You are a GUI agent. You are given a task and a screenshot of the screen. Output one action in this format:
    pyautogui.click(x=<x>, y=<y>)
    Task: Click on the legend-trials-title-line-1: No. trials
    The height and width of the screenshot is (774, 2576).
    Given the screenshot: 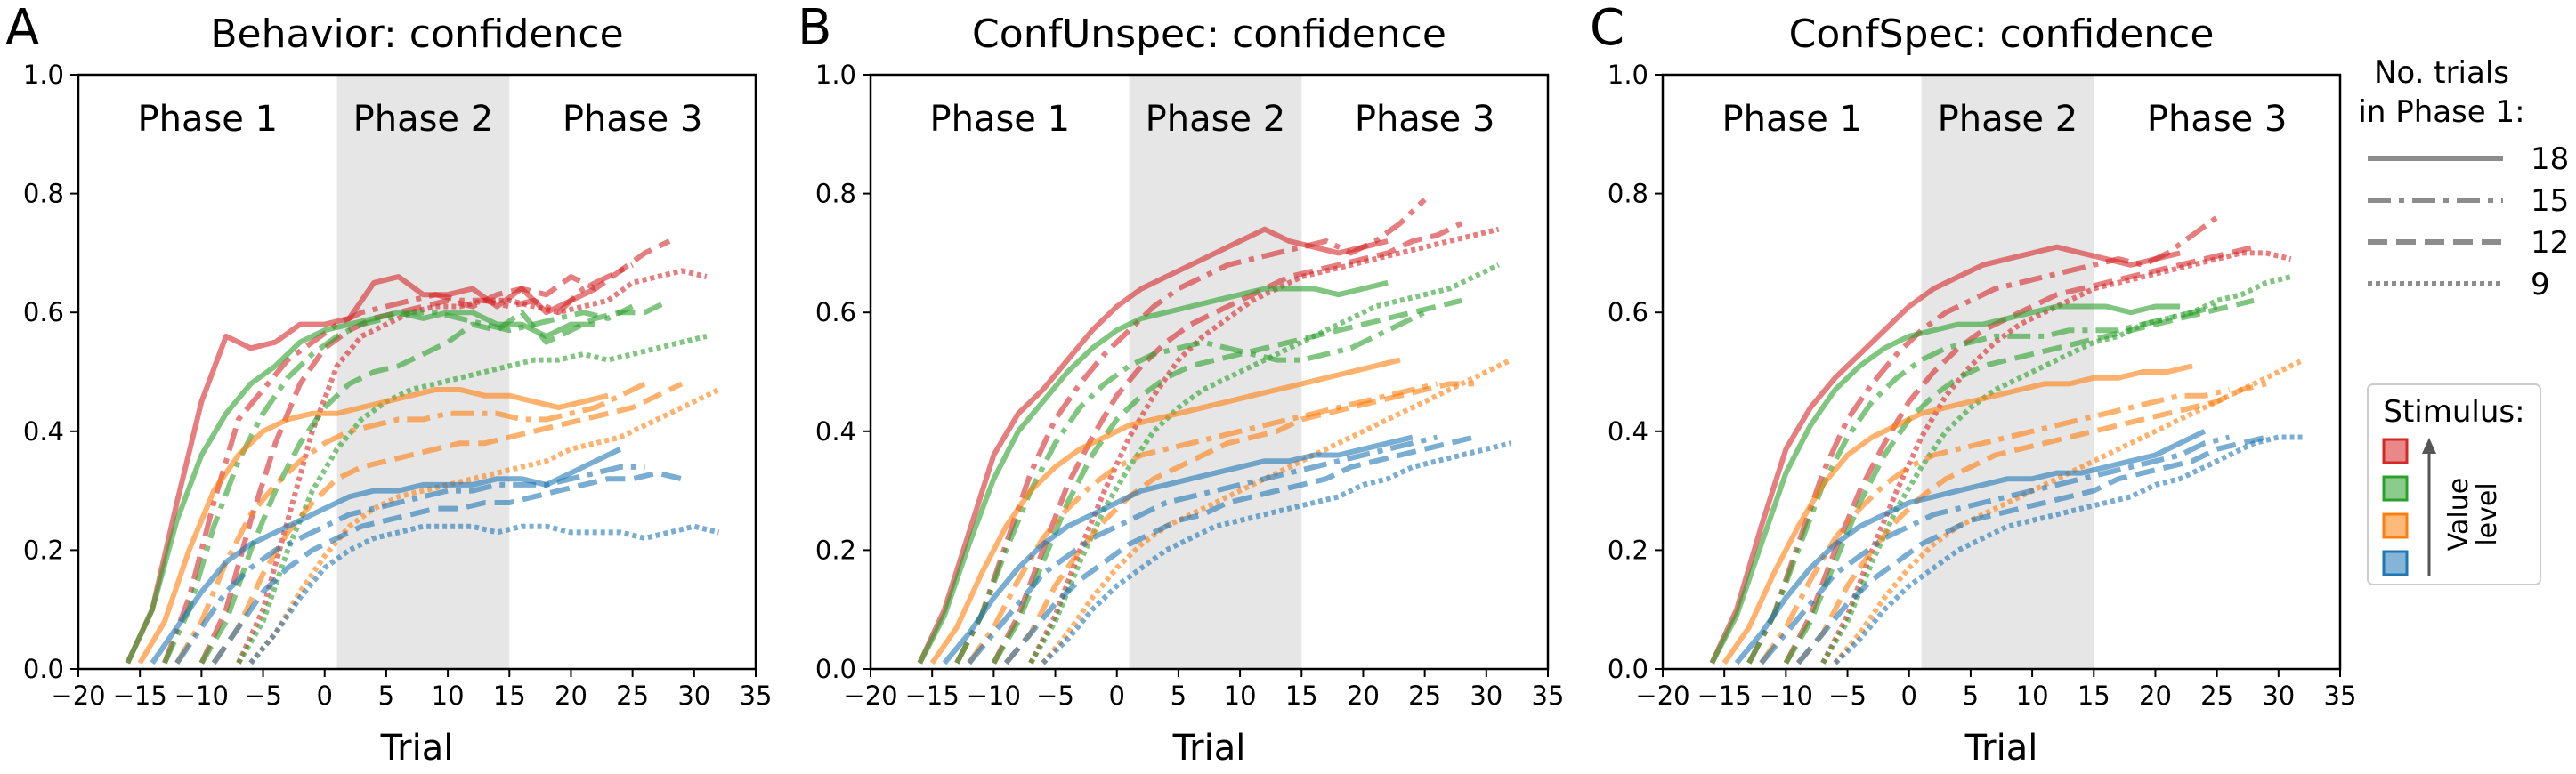 What is the action you would take?
    pyautogui.click(x=2442, y=73)
    